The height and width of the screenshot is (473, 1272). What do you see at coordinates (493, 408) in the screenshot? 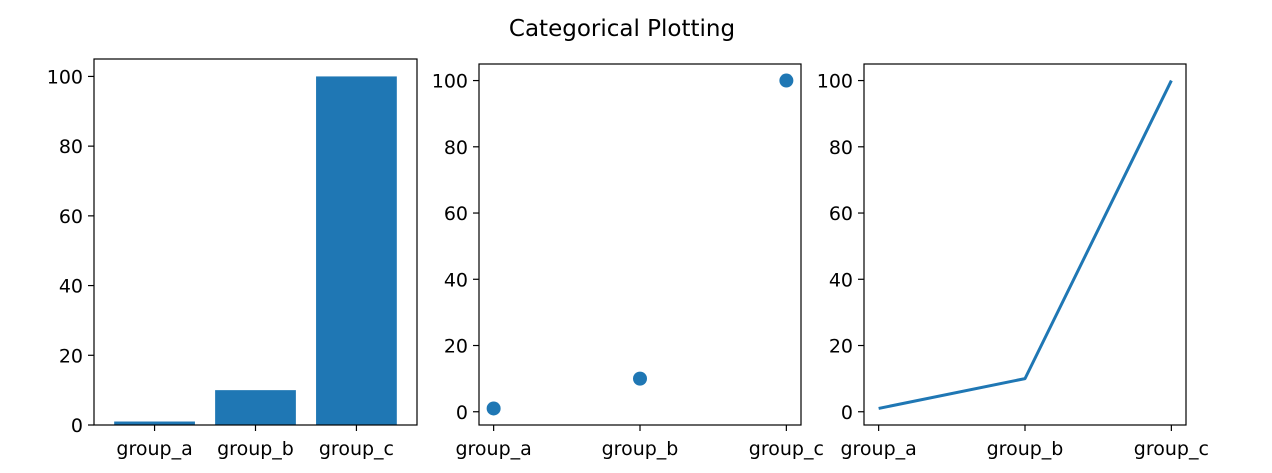
I see `point-group_a` at bounding box center [493, 408].